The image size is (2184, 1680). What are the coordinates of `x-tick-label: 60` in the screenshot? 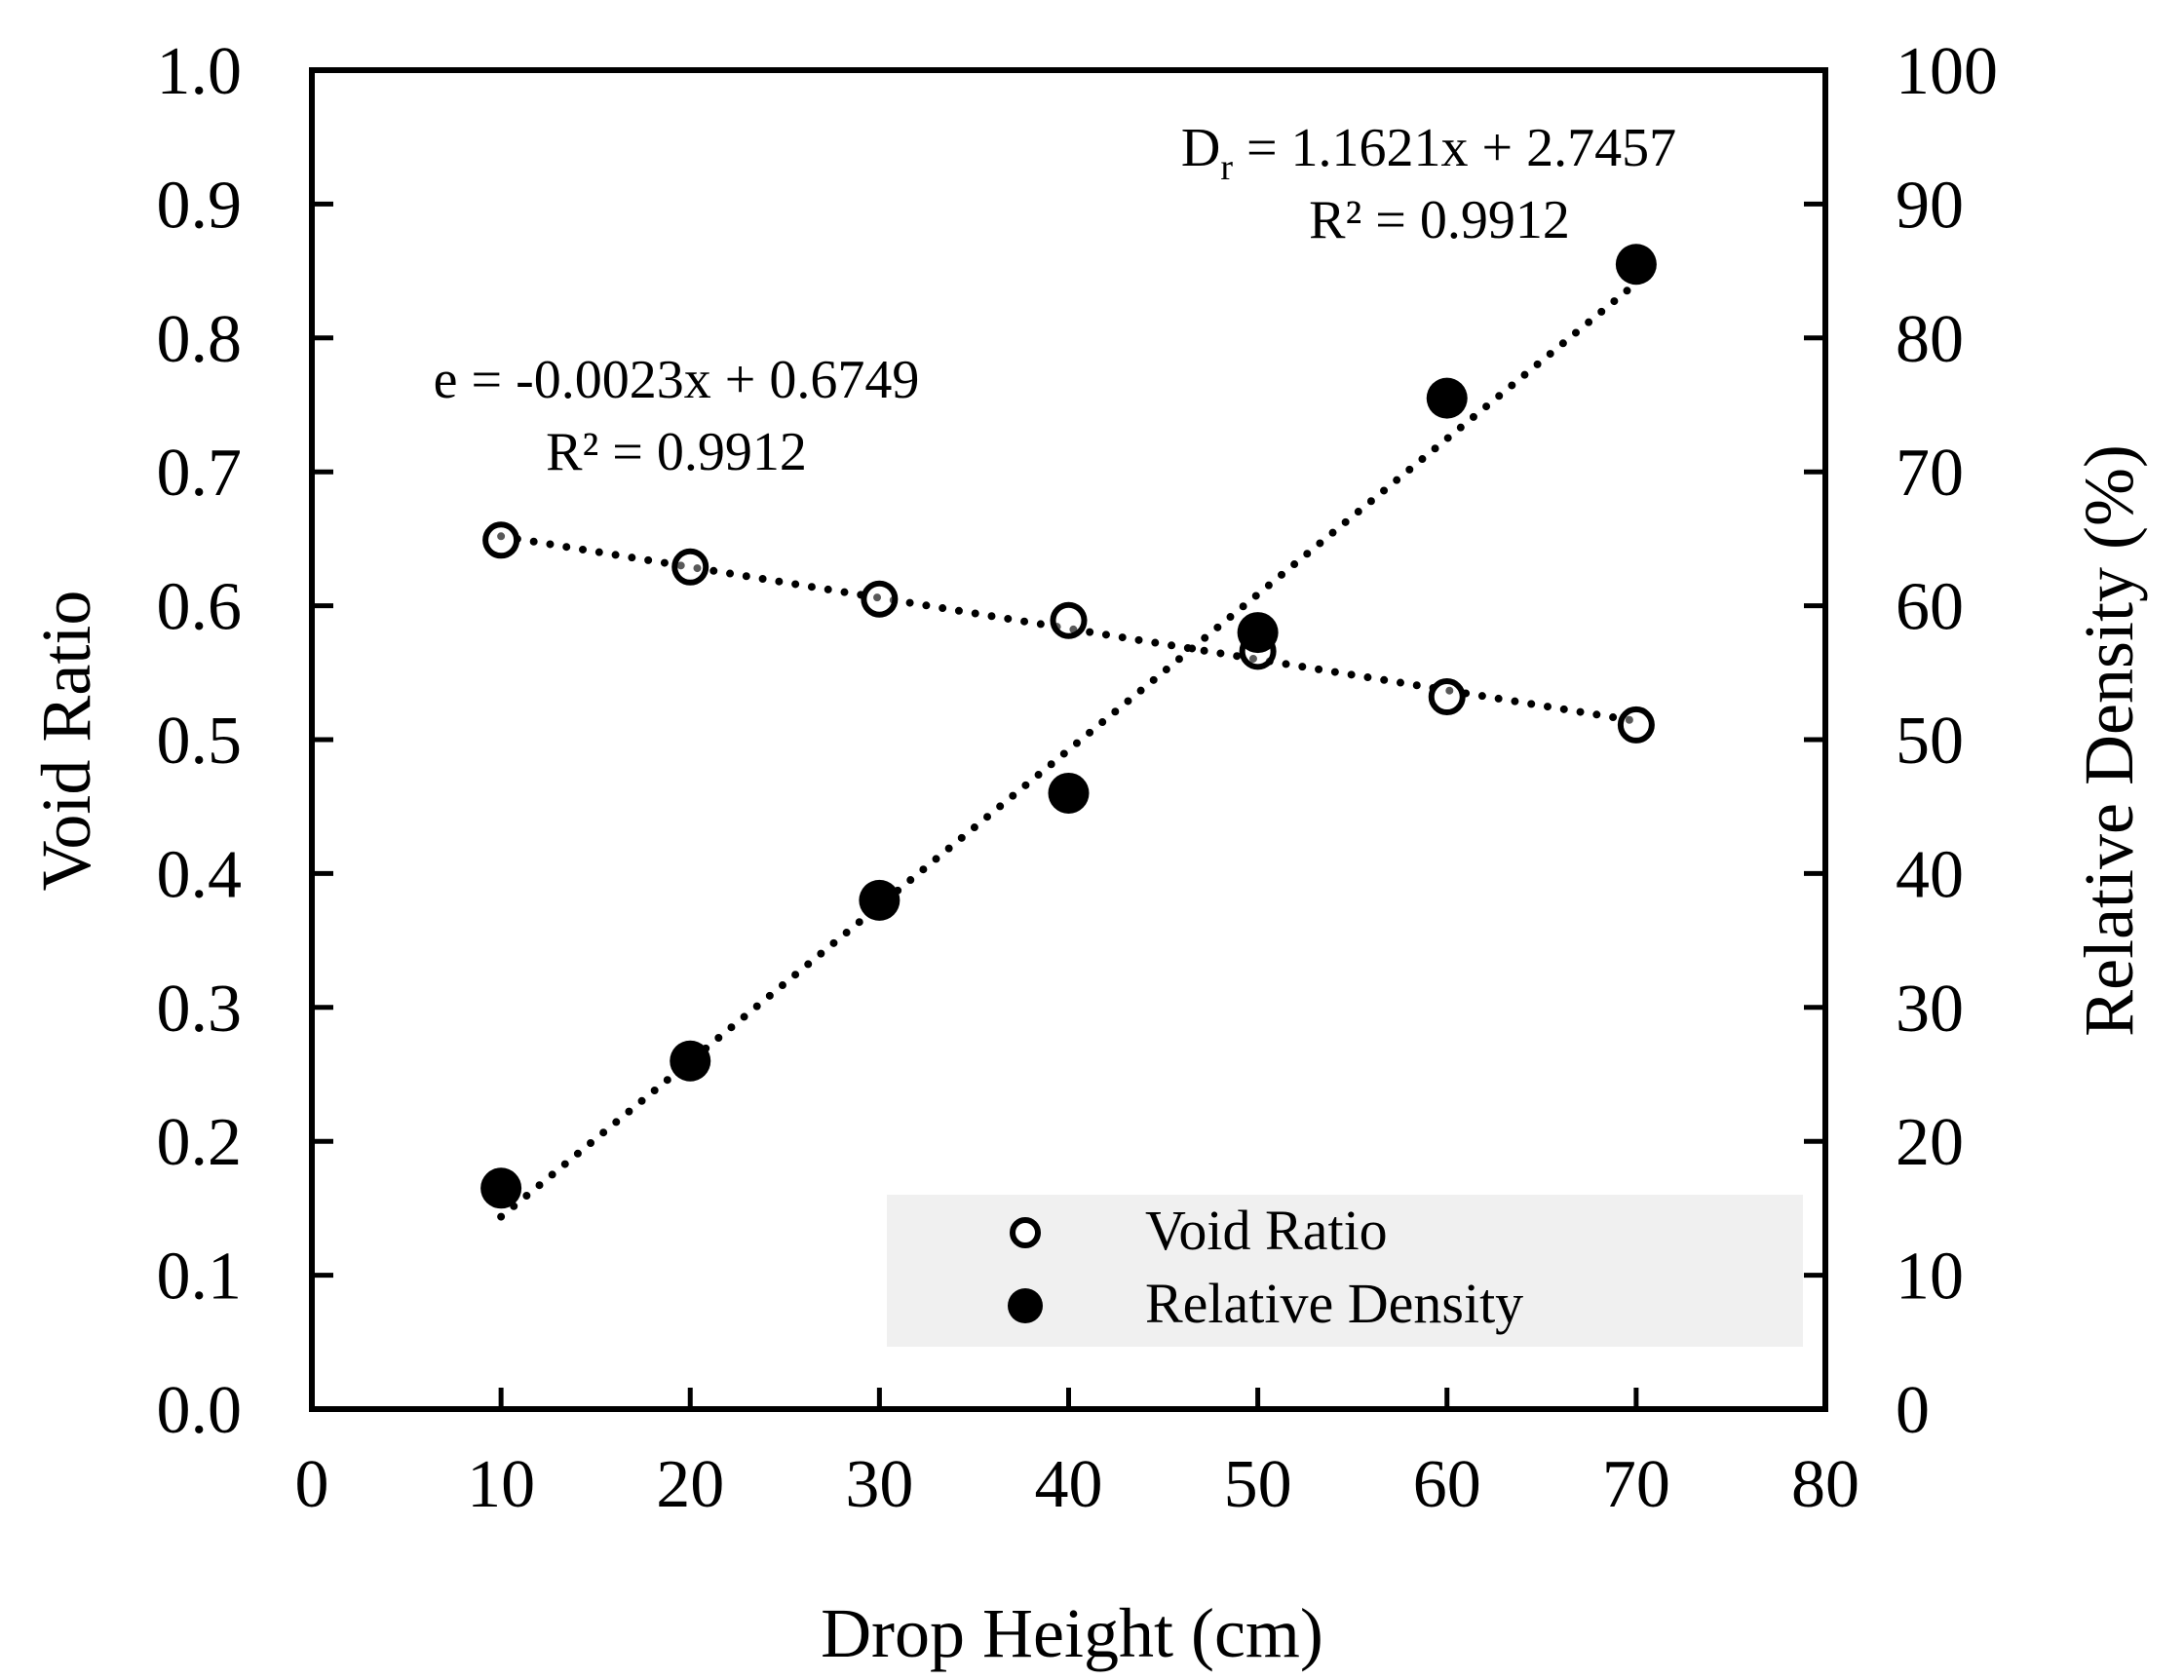 It's located at (1447, 1484).